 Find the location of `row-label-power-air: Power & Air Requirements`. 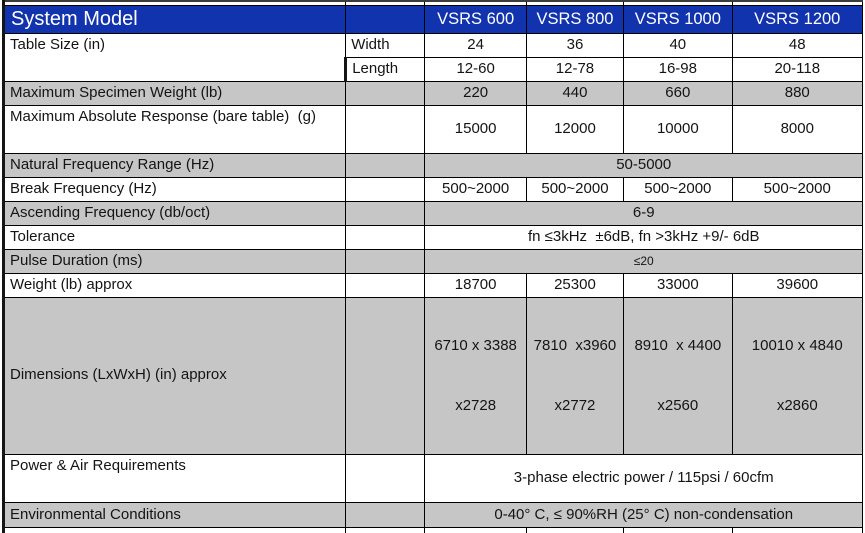

row-label-power-air: Power & Air Requirements is located at coordinates (174, 478).